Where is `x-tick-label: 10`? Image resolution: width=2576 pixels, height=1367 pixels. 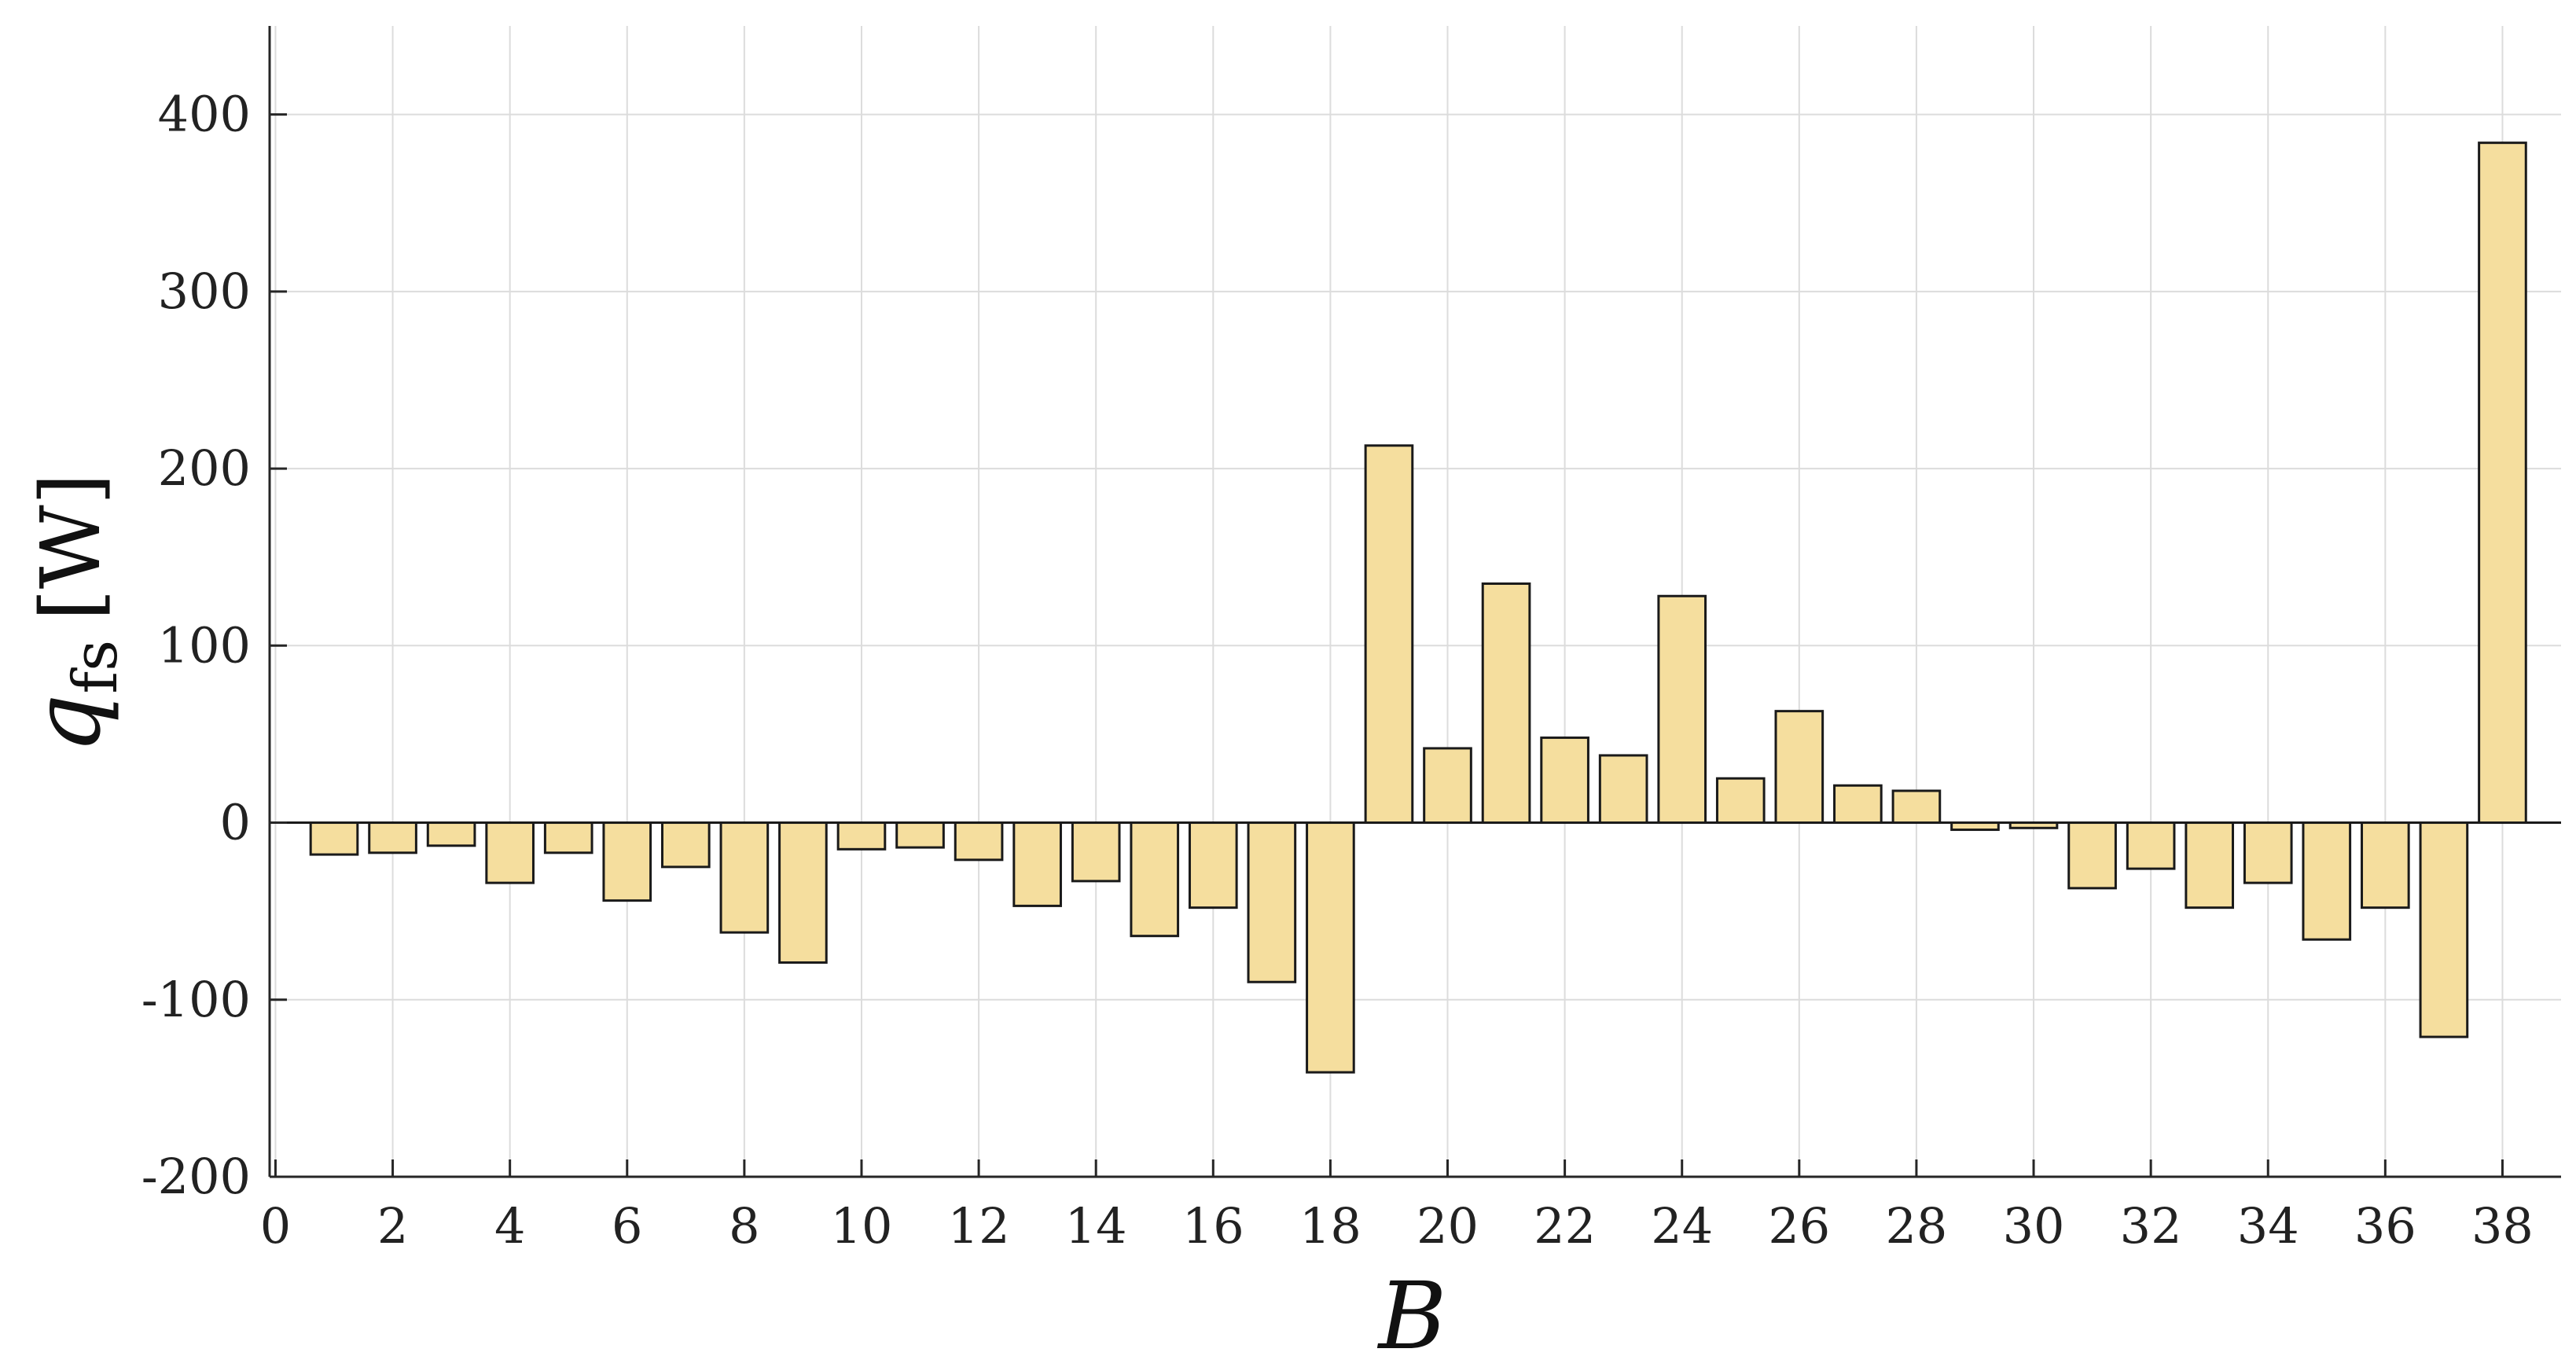
x-tick-label: 10 is located at coordinates (862, 1226).